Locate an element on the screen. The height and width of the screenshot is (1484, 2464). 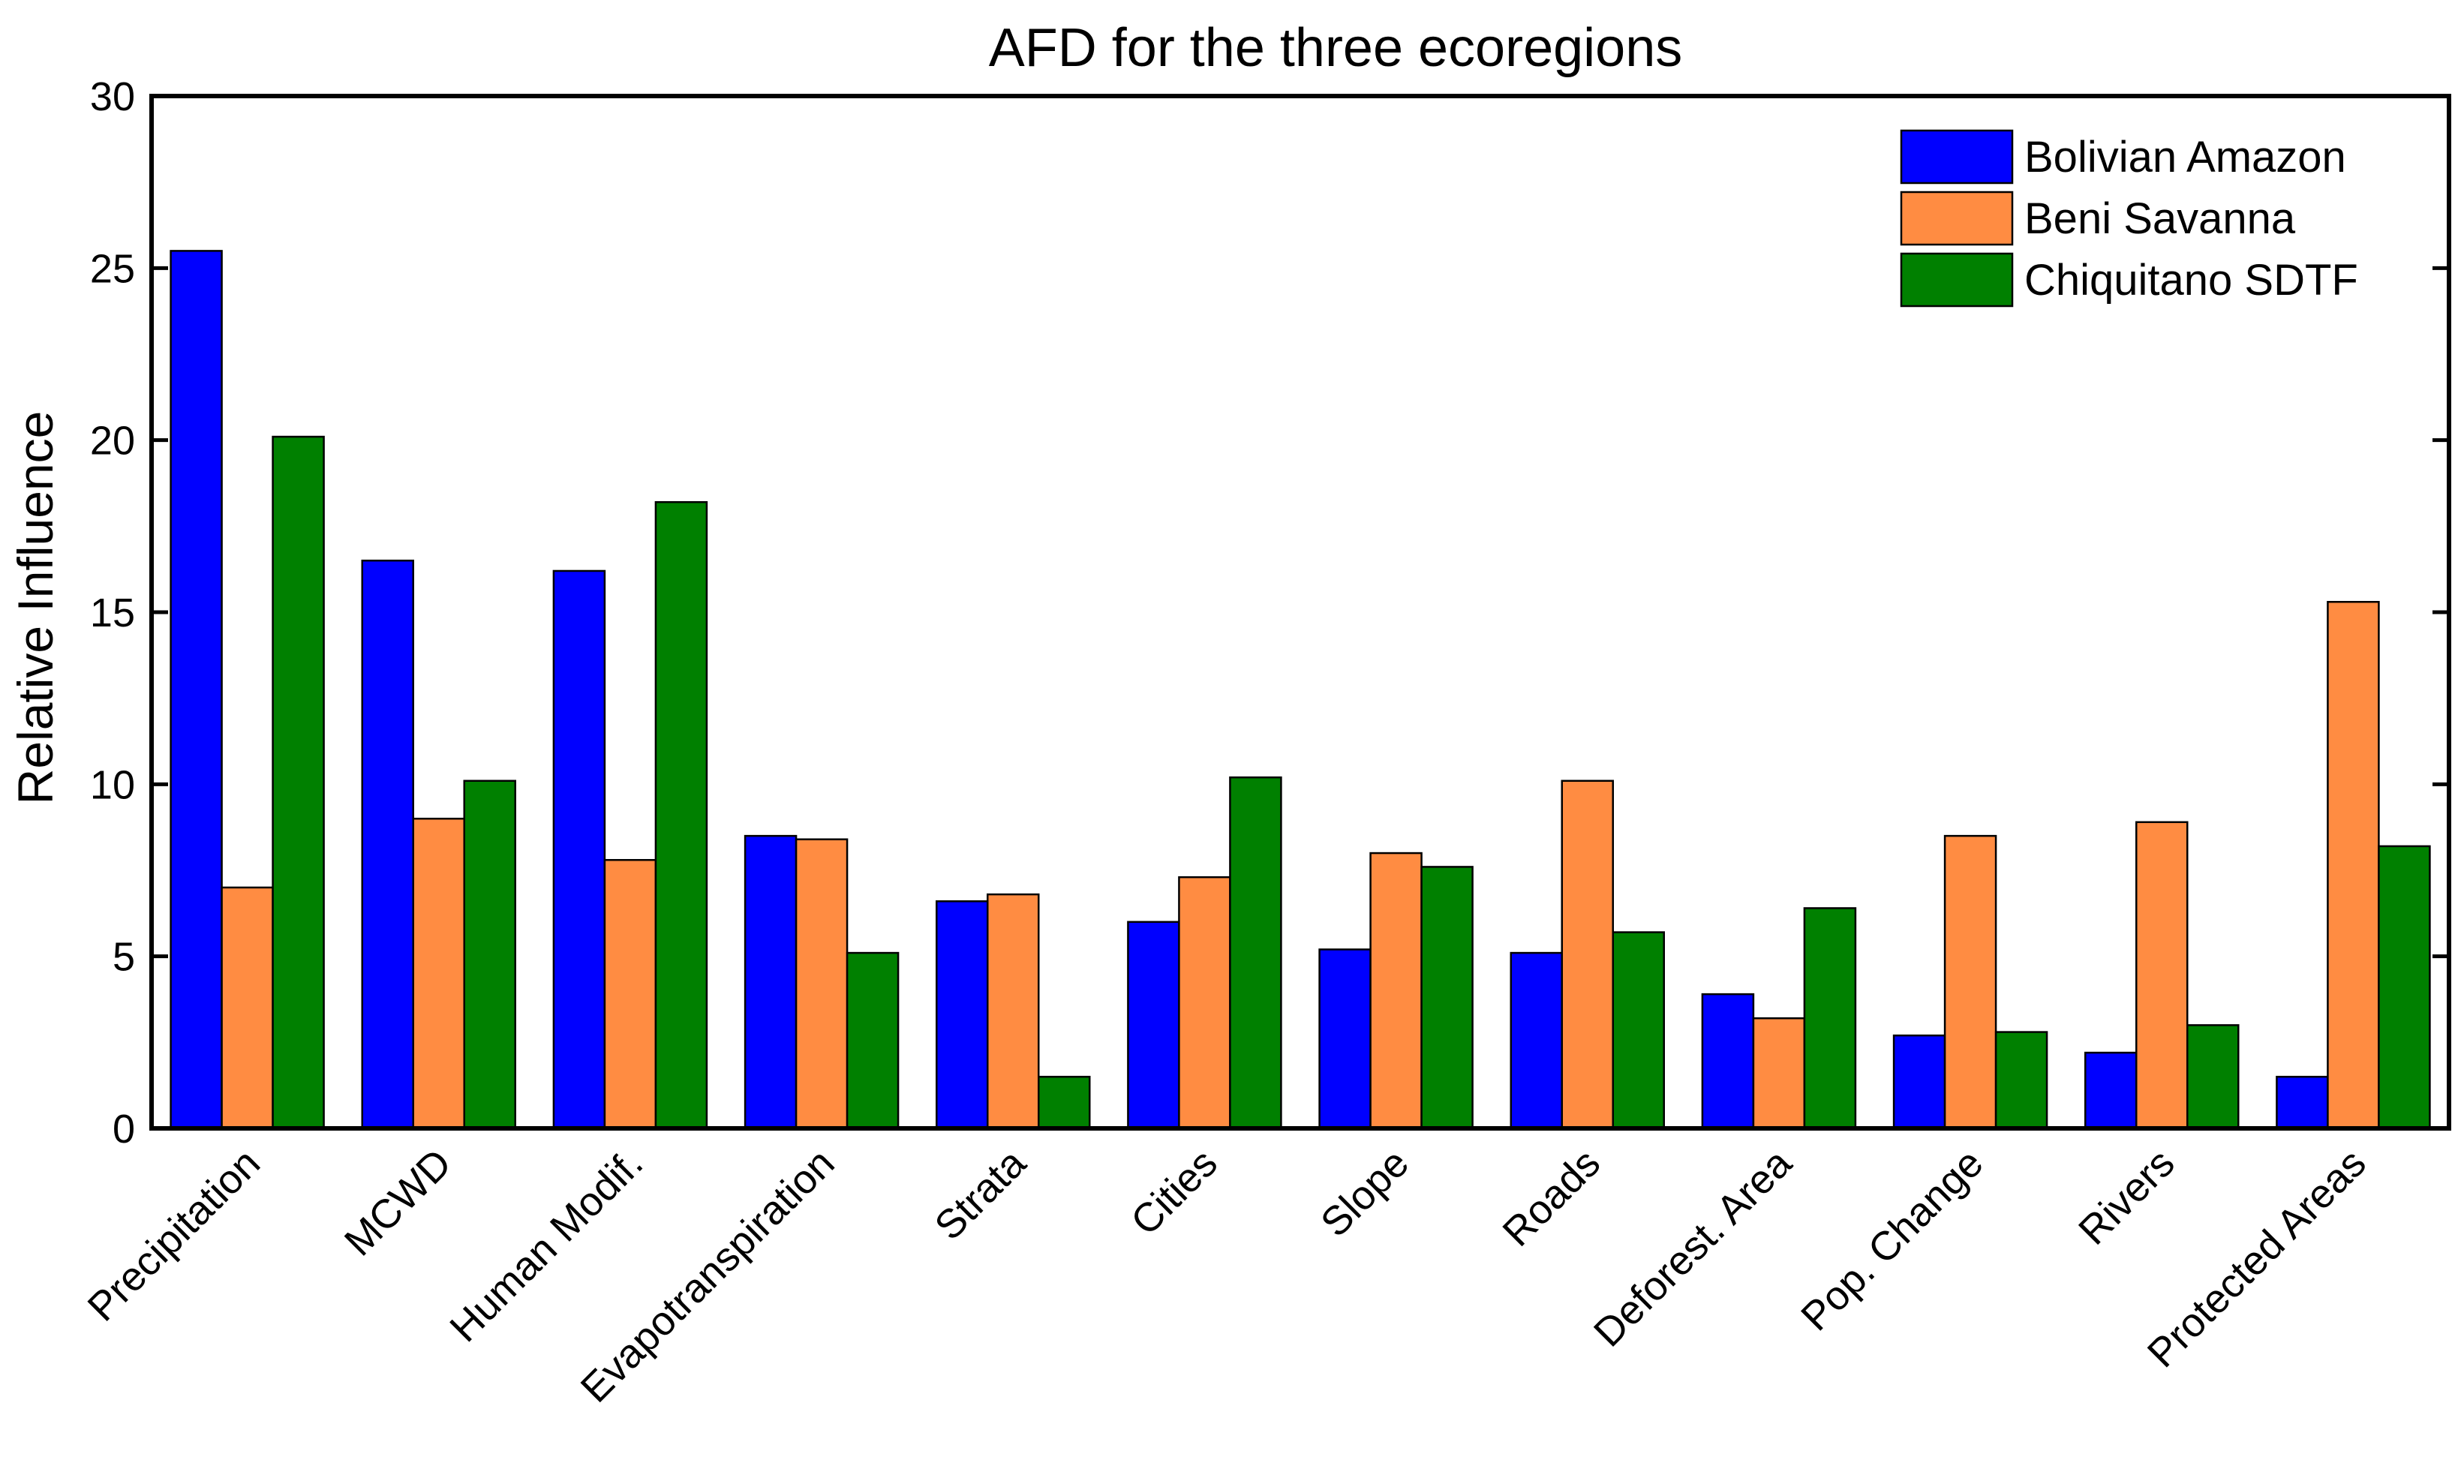
x-category-label: Precipitation is located at coordinates (175, 1235).